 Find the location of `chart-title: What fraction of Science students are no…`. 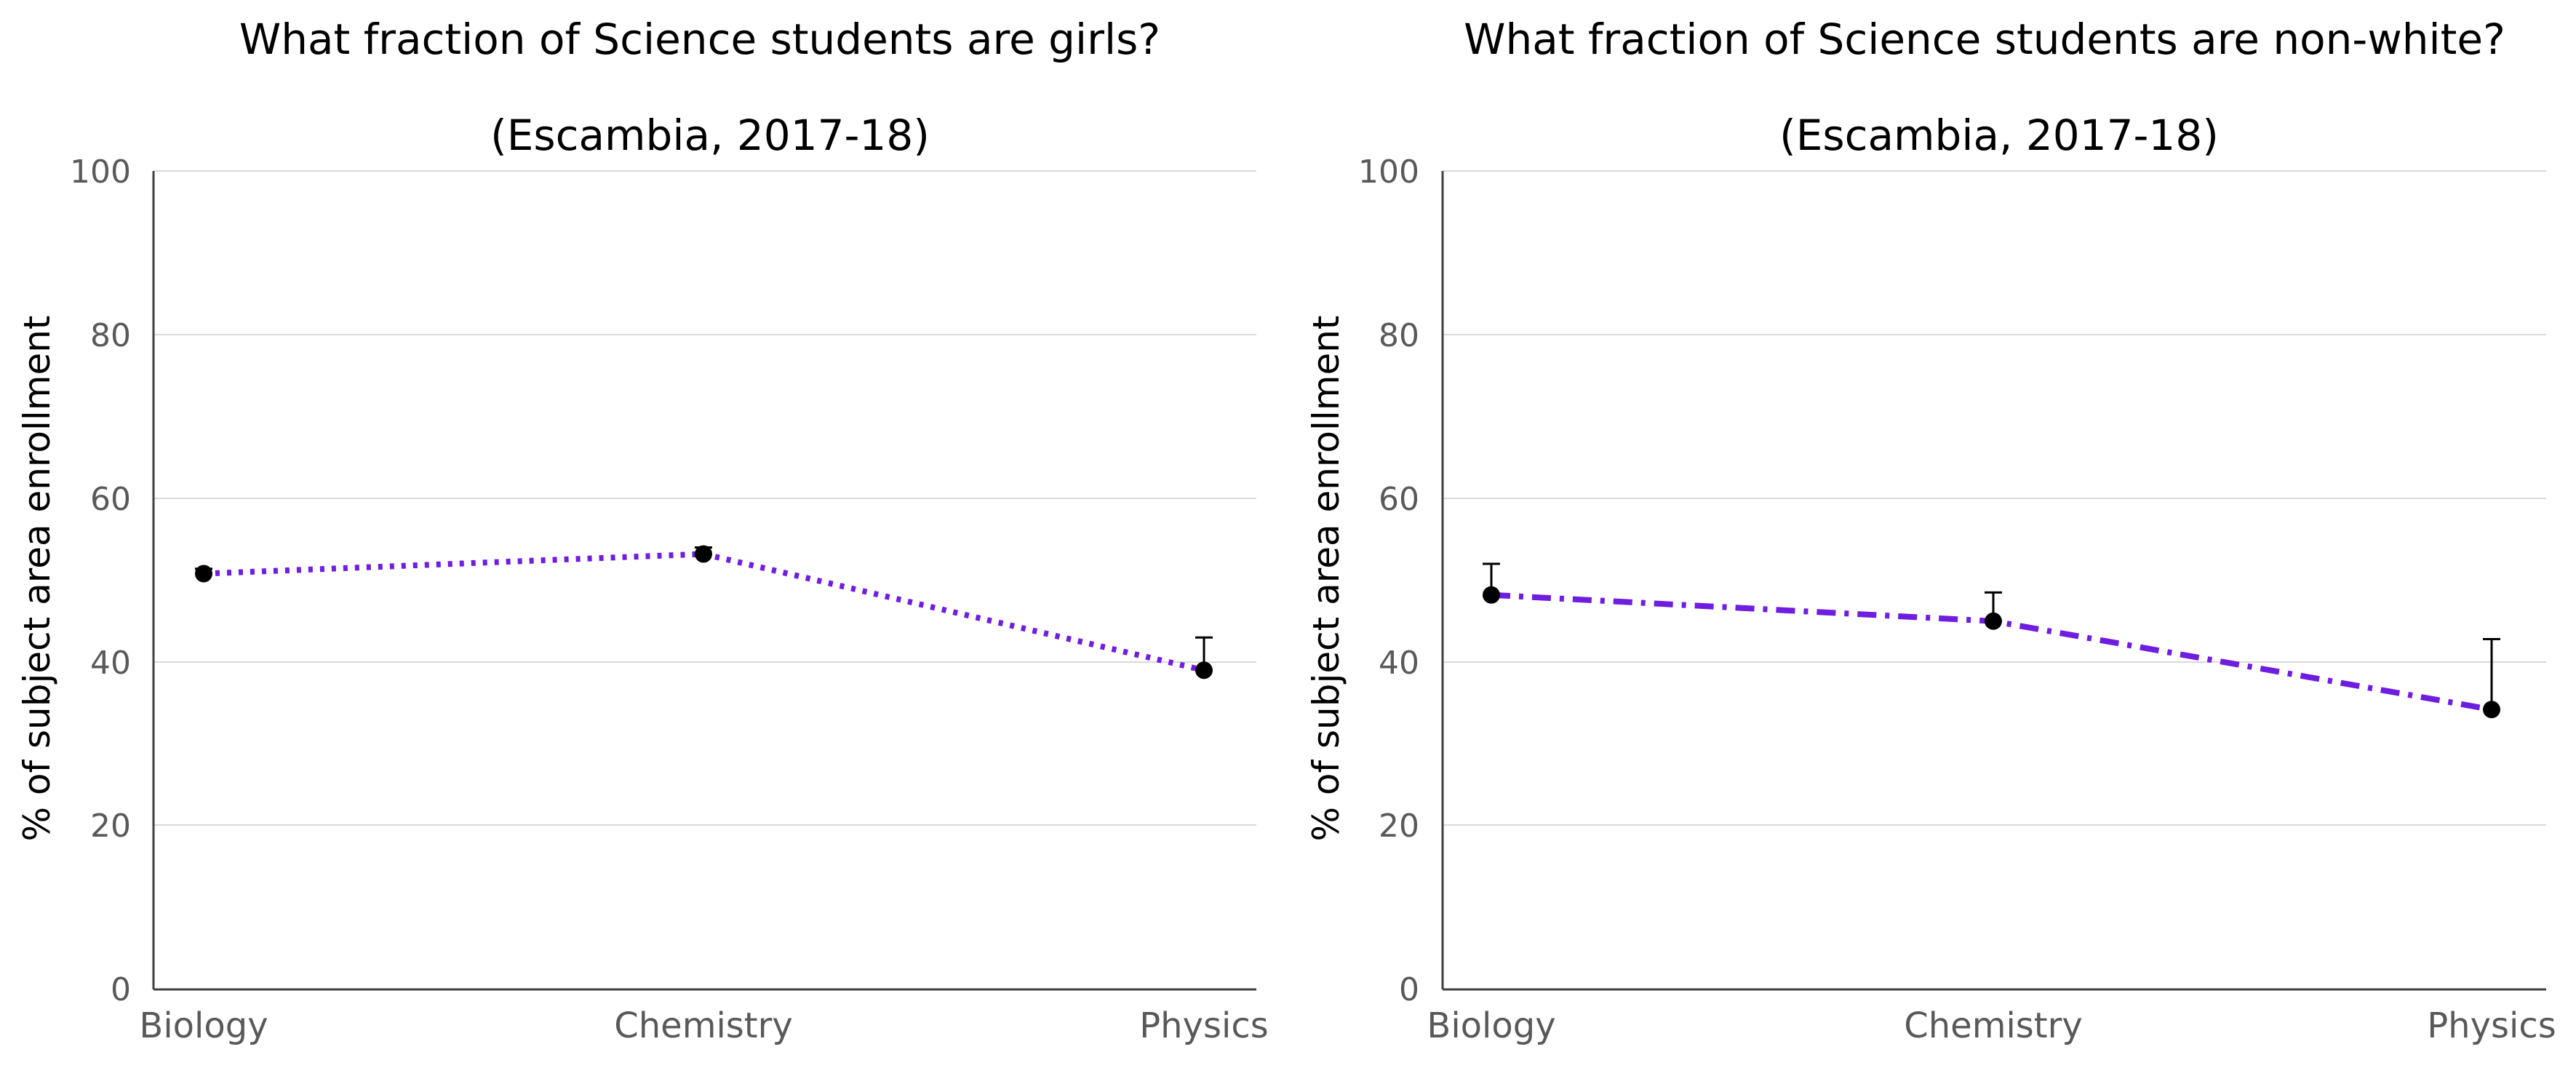

chart-title: What fraction of Science students are no… is located at coordinates (1984, 39).